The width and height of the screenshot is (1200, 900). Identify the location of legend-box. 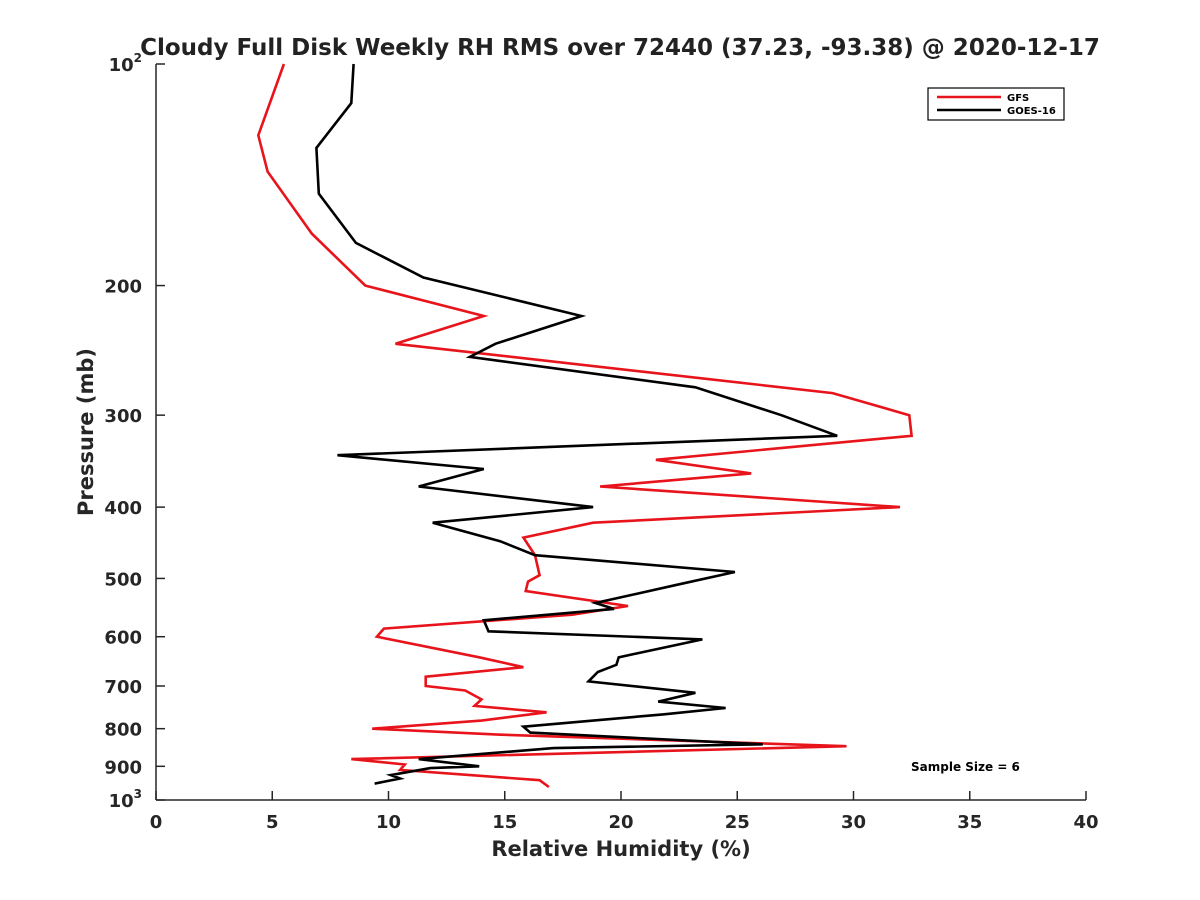
(996, 104).